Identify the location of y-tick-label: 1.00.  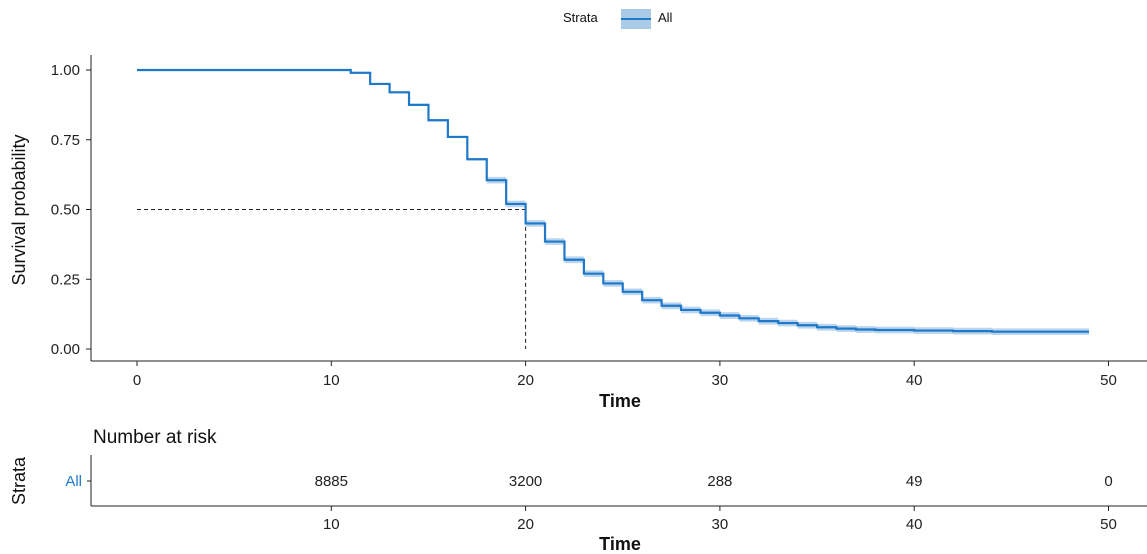
(65, 70).